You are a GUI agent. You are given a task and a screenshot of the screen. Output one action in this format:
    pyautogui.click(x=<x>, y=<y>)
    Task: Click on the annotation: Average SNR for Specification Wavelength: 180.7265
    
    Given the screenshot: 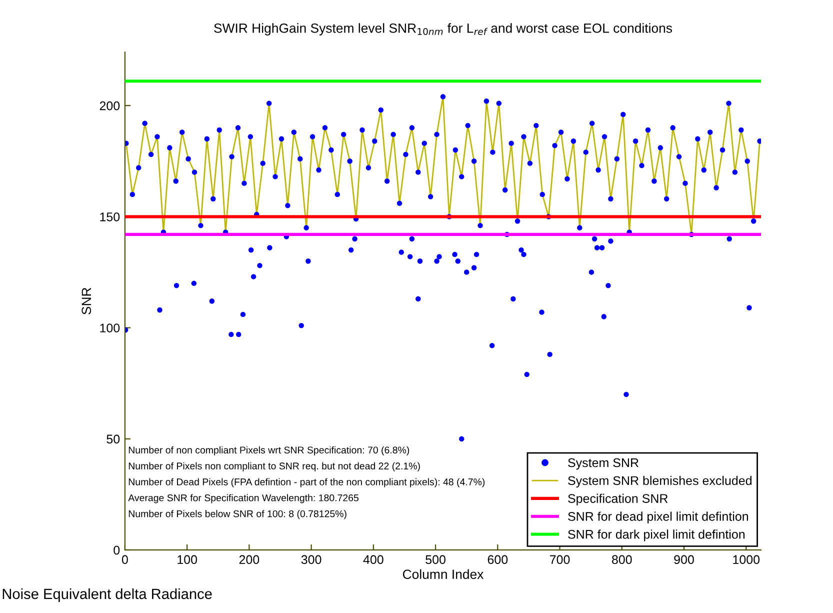 What is the action you would take?
    pyautogui.click(x=243, y=499)
    